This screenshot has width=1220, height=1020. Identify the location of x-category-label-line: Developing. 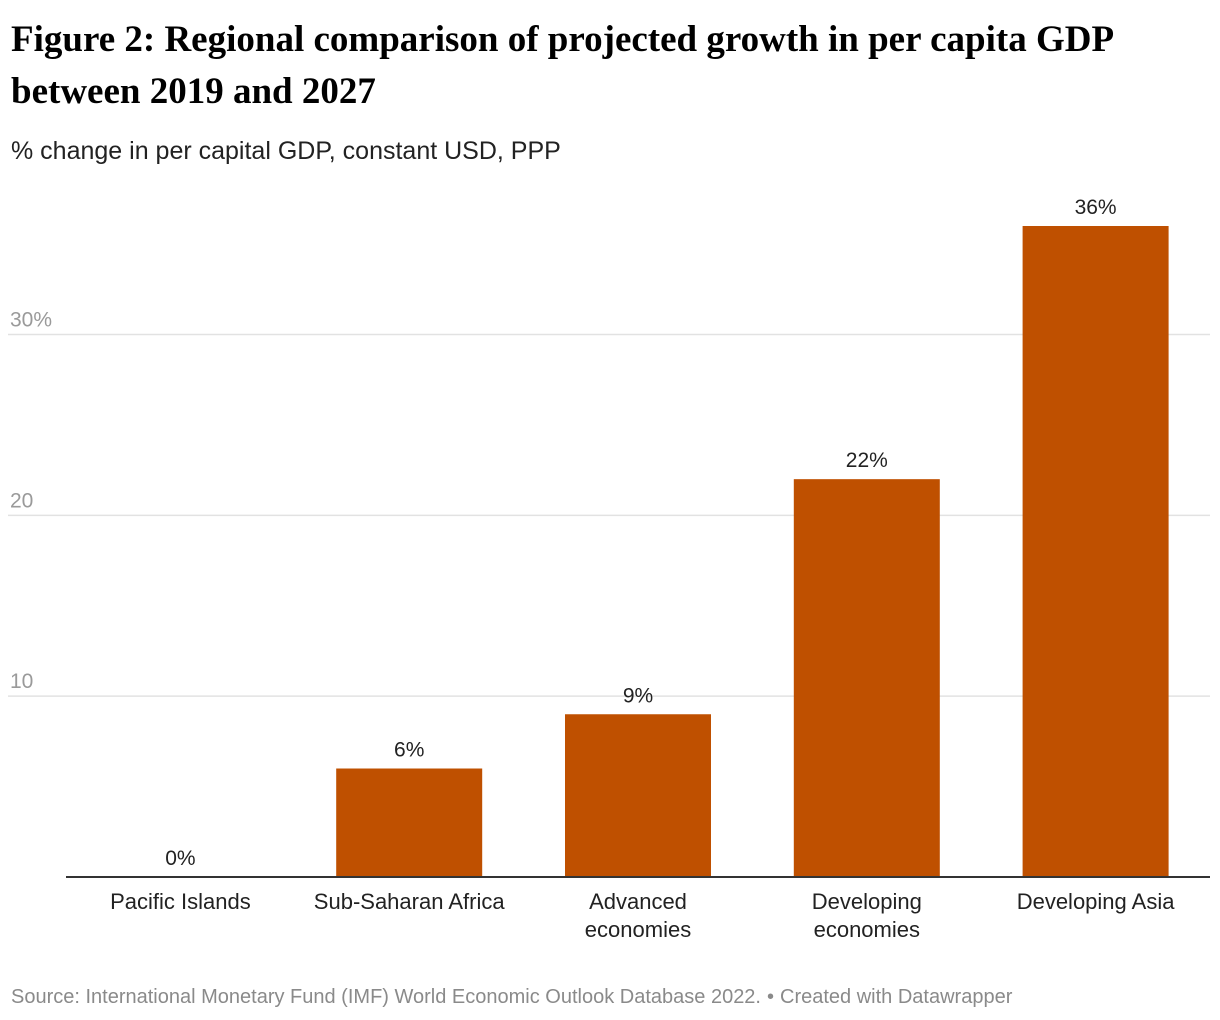
(867, 901).